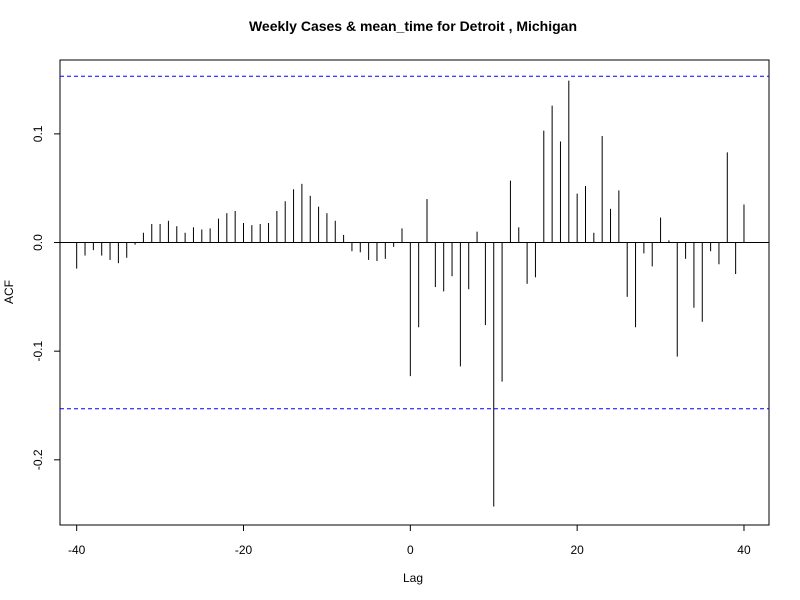  What do you see at coordinates (38, 242) in the screenshot?
I see `y-tick-label: 0.0` at bounding box center [38, 242].